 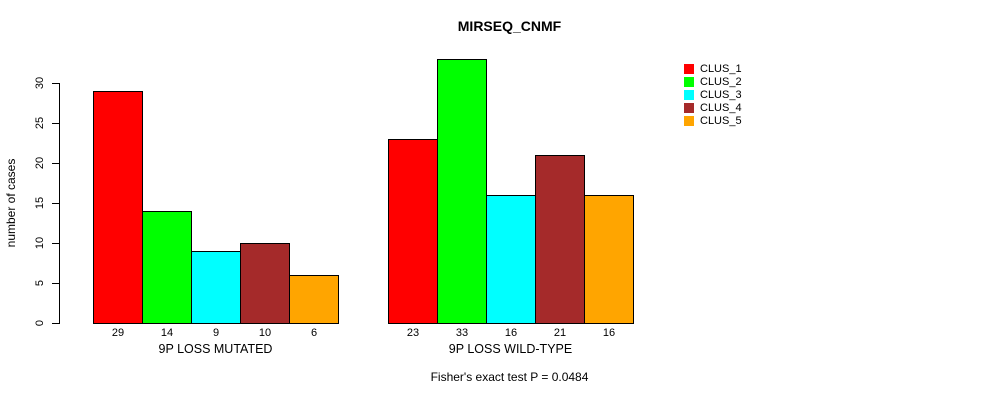 What do you see at coordinates (40, 83) in the screenshot?
I see `y-tick-label-text: 30` at bounding box center [40, 83].